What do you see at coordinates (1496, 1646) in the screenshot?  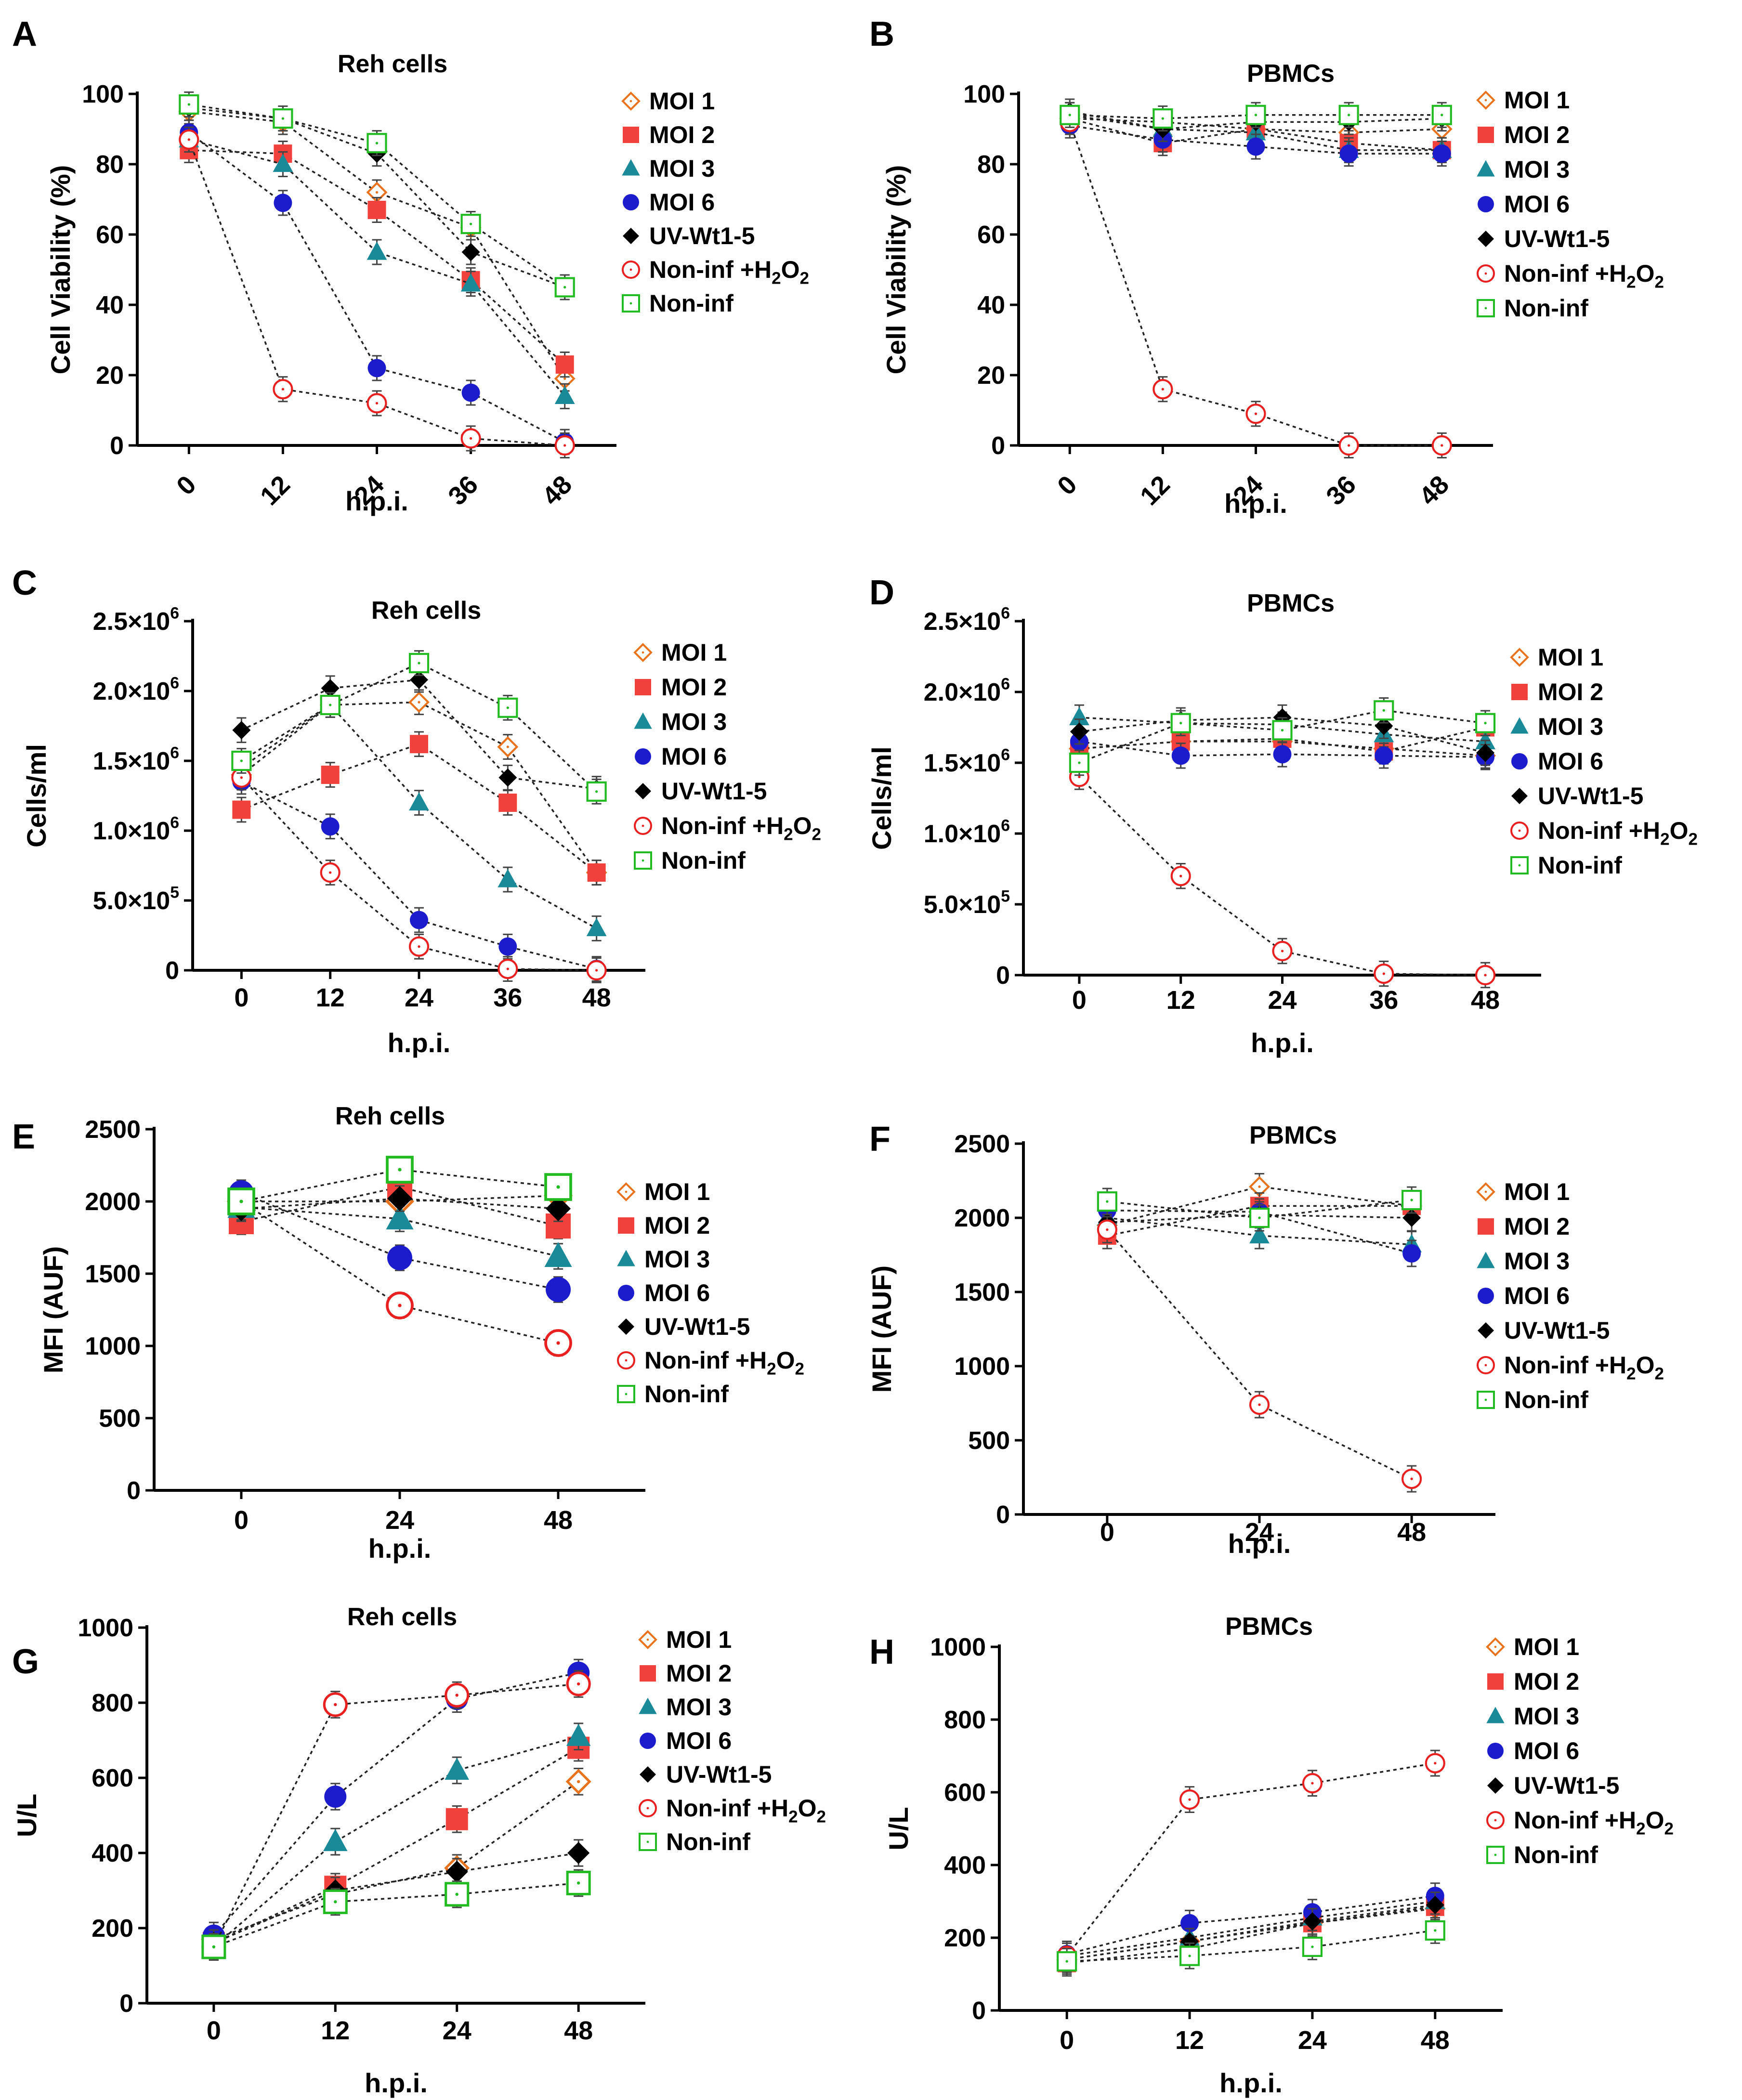 I see `legend-marker-moi1-dot` at bounding box center [1496, 1646].